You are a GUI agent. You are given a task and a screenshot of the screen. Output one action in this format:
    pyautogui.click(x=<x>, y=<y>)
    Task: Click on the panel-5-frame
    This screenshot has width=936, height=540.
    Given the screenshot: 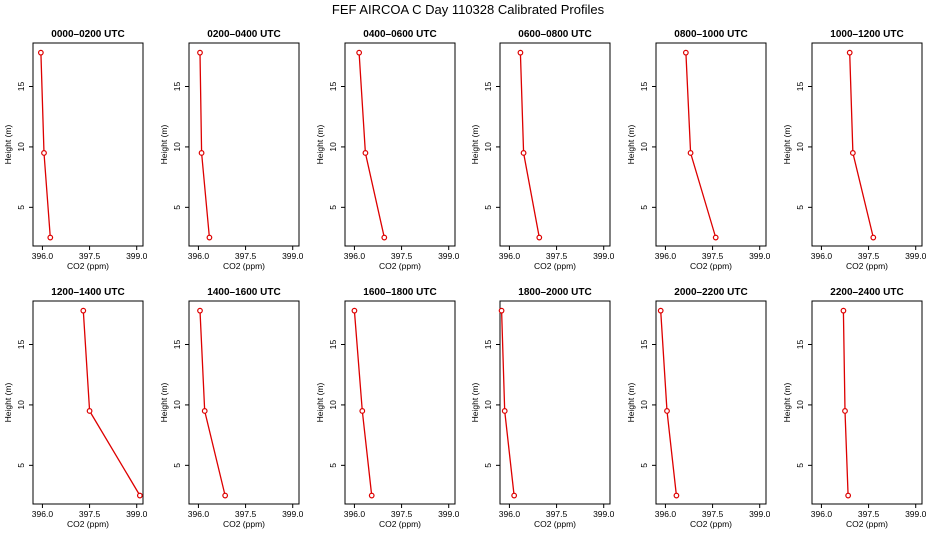 What is the action you would take?
    pyautogui.click(x=711, y=144)
    